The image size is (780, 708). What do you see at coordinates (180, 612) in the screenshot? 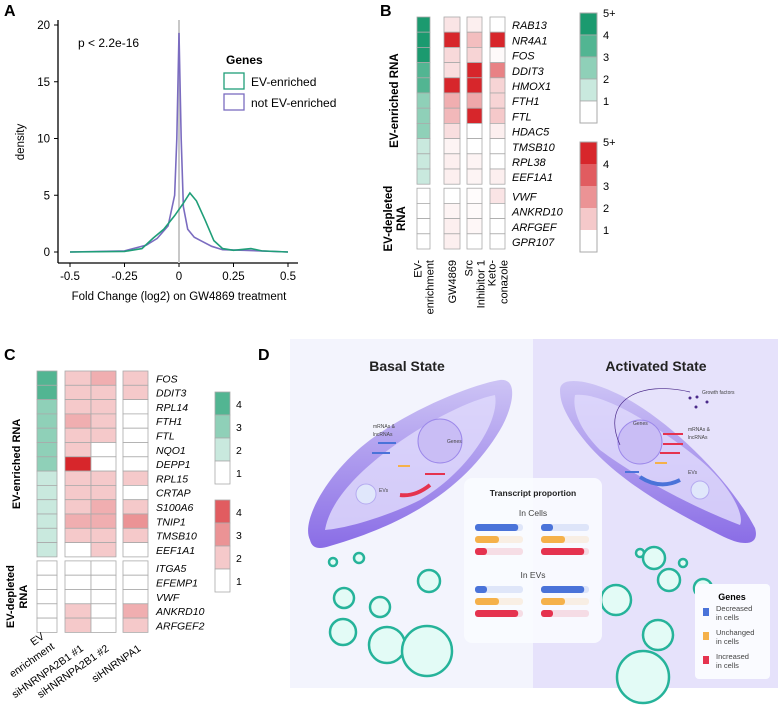
I see `gene-label: ANKRD10` at bounding box center [180, 612].